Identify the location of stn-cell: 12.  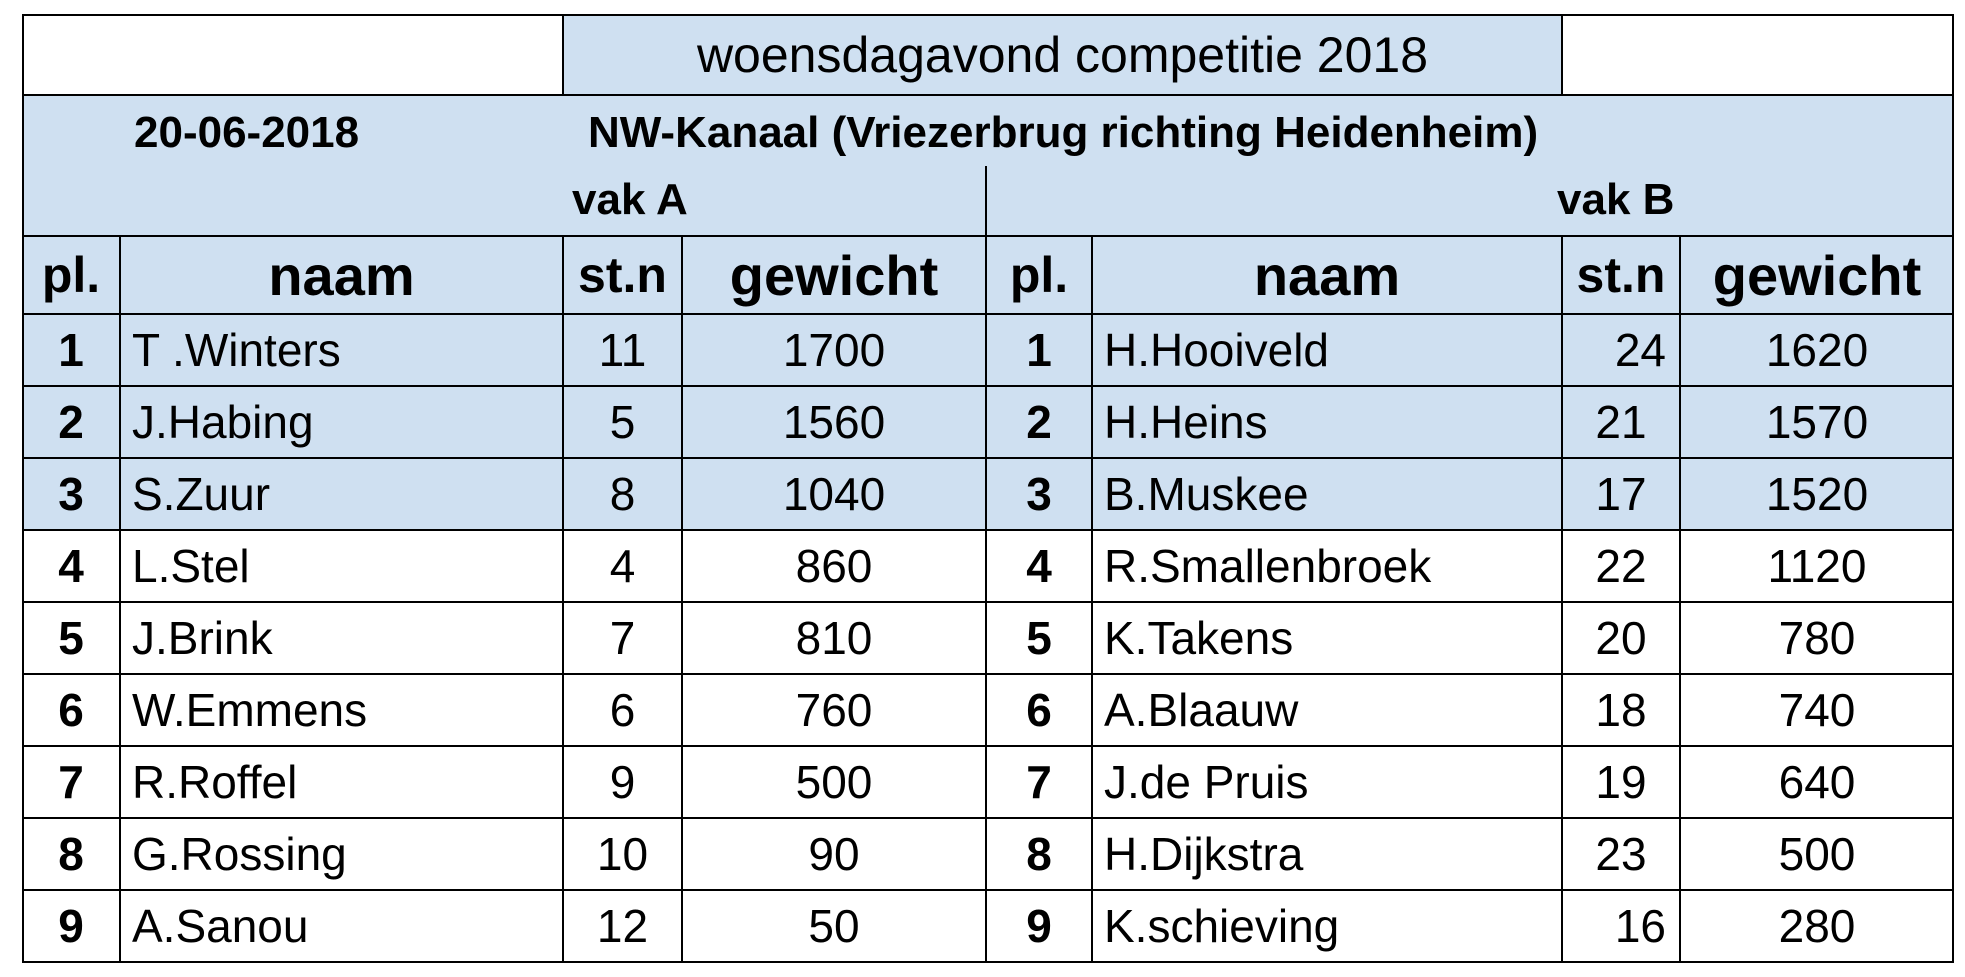
(622, 926).